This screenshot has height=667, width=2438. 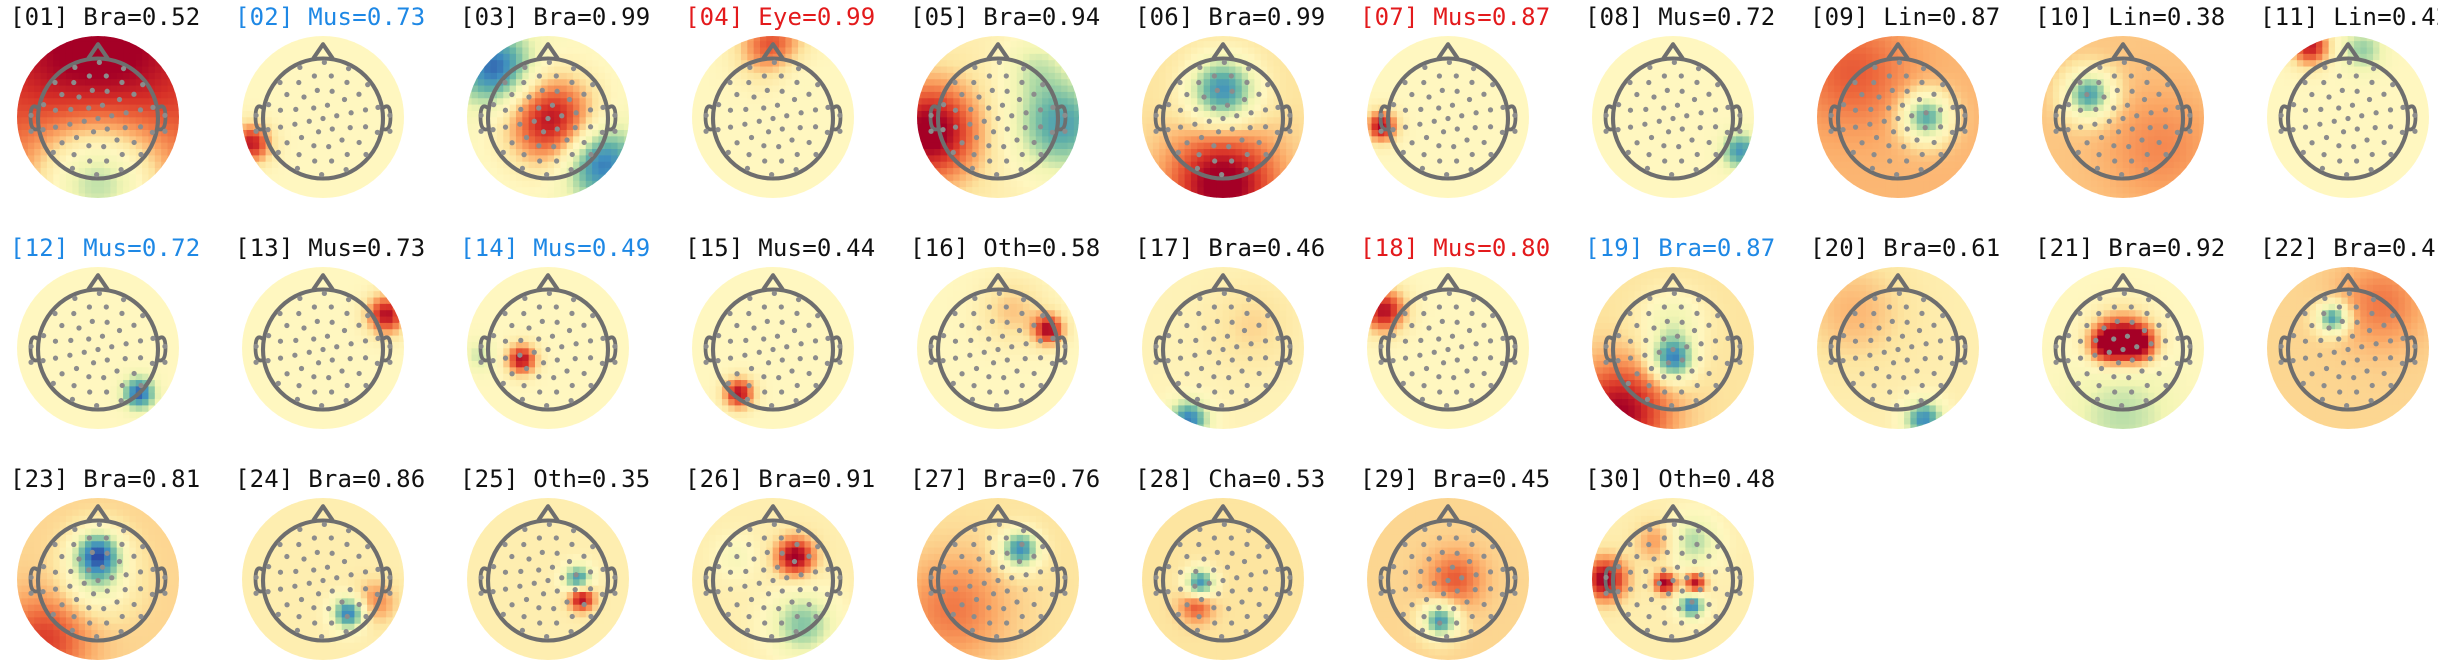 I want to click on component-cell: [19] Bra=0.87, so click(x=1685, y=334).